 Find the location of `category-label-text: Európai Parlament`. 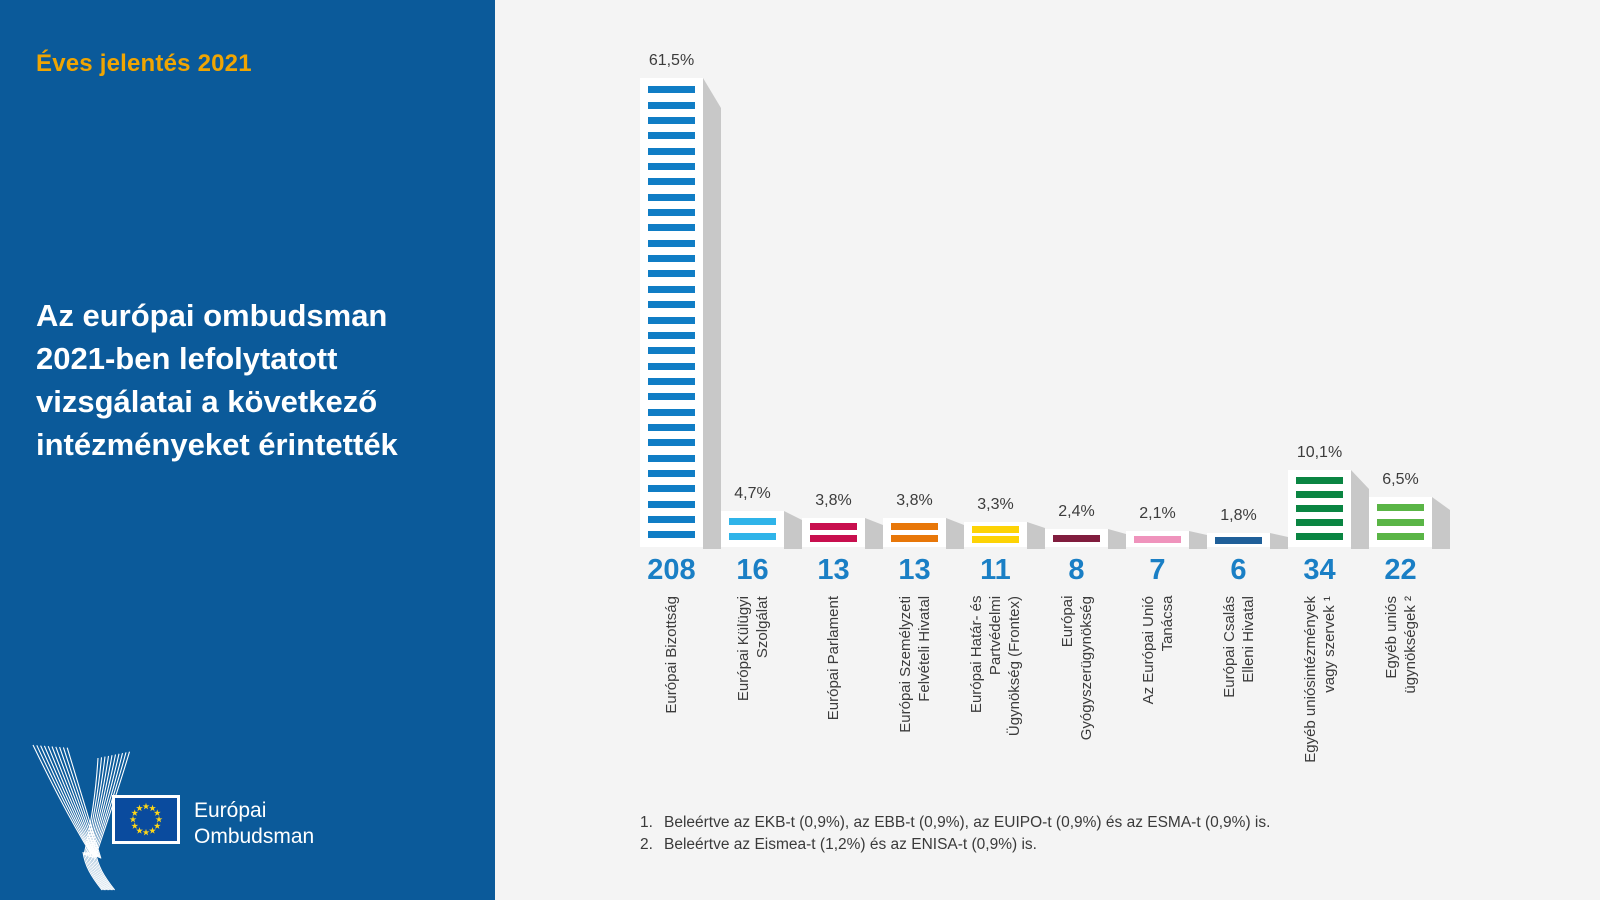

category-label-text: Európai Parlament is located at coordinates (833, 658).